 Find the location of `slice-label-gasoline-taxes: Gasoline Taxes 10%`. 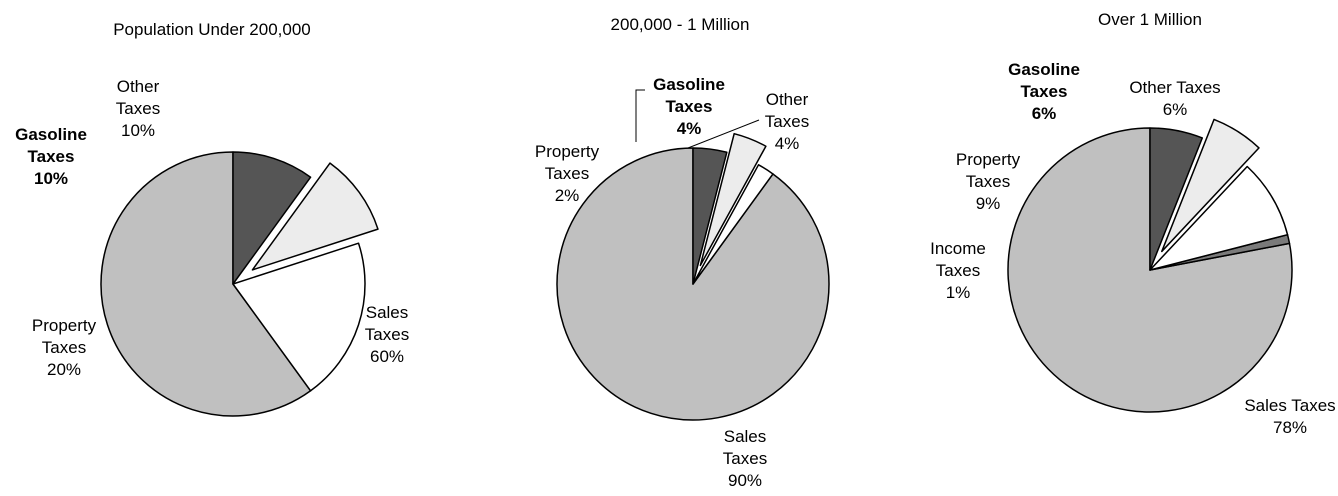

slice-label-gasoline-taxes: Gasoline Taxes 10% is located at coordinates (51, 156).